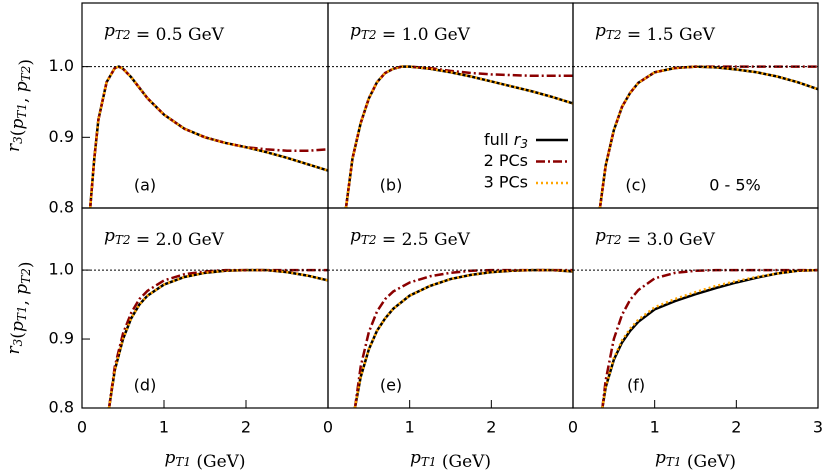 This screenshot has height=471, width=830. I want to click on legend-label: 3 PCs, so click(506, 182).